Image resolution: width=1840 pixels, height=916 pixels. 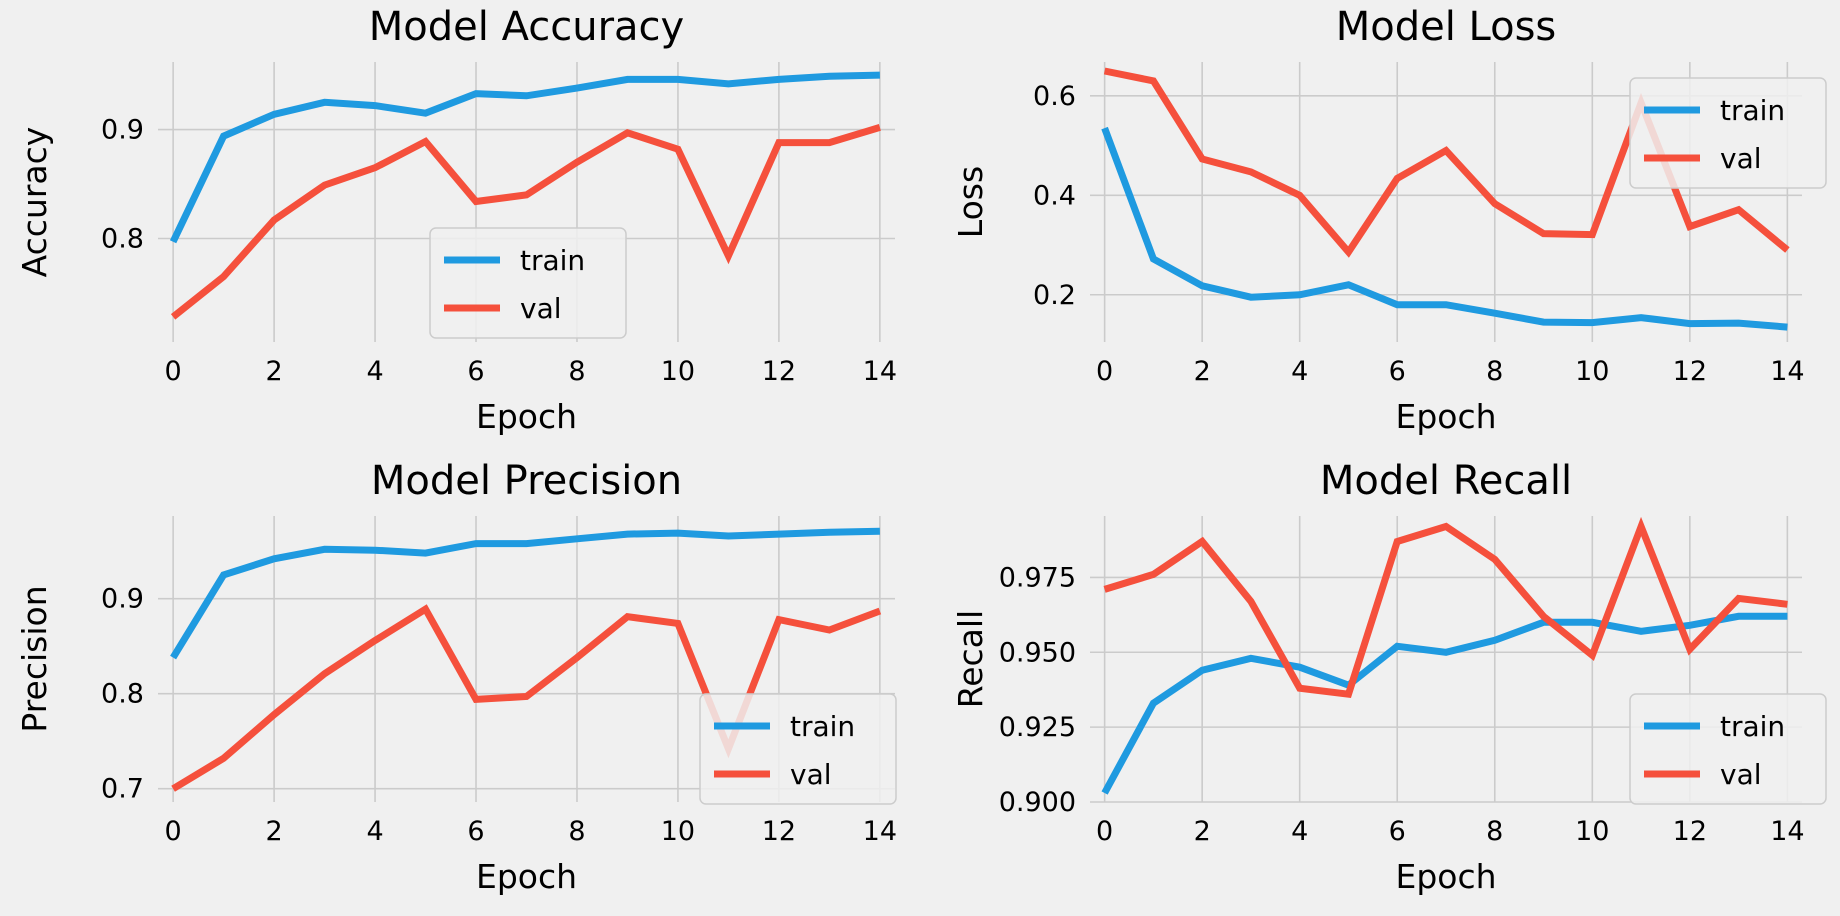 I want to click on y-tick-label: 0.2, so click(x=1054, y=295).